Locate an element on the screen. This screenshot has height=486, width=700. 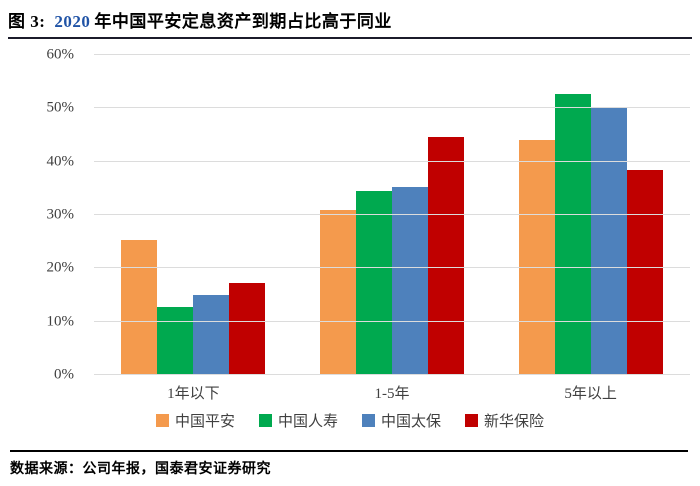
figure-header: 图 3: 2020 年中国平安定息资产到期占比高于同业 is located at coordinates (350, 19).